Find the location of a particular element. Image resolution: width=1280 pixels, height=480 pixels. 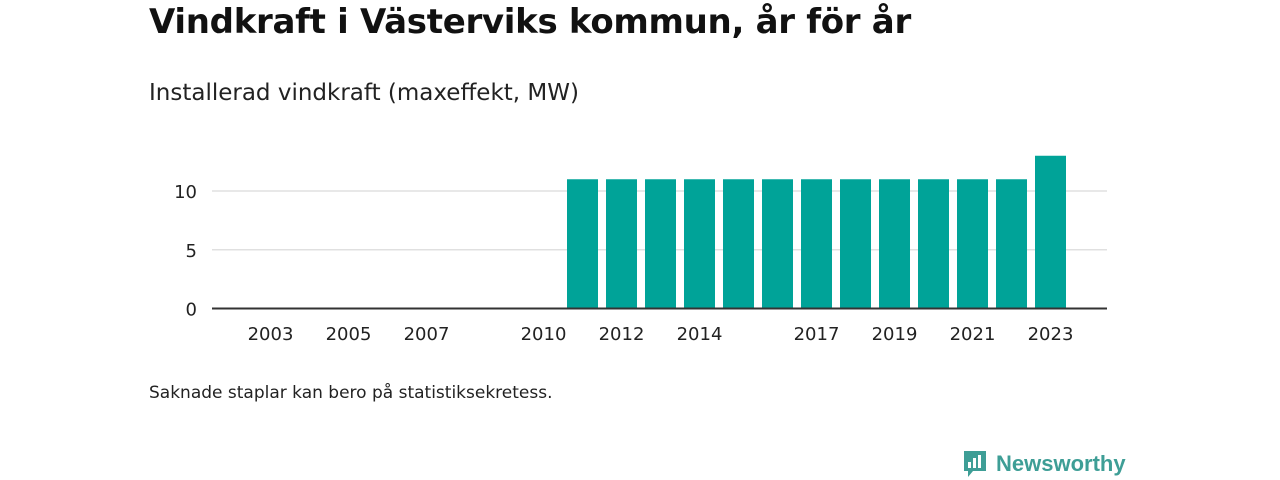

bar-2022 is located at coordinates (1011, 244).